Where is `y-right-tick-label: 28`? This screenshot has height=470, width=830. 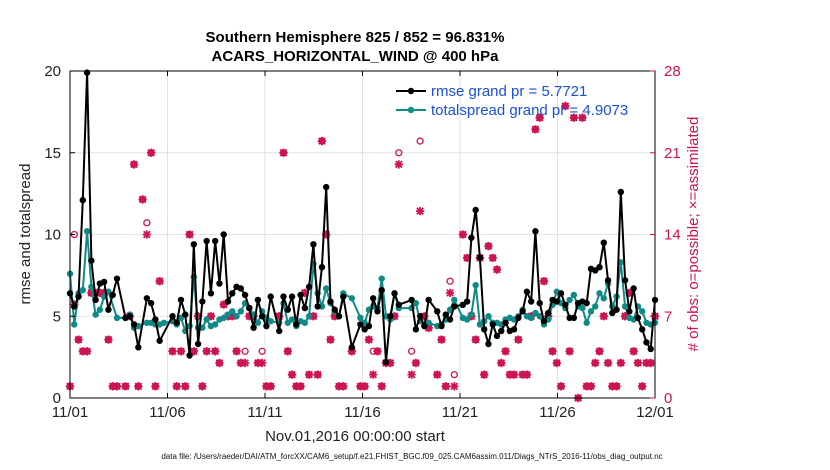
y-right-tick-label: 28 is located at coordinates (672, 71).